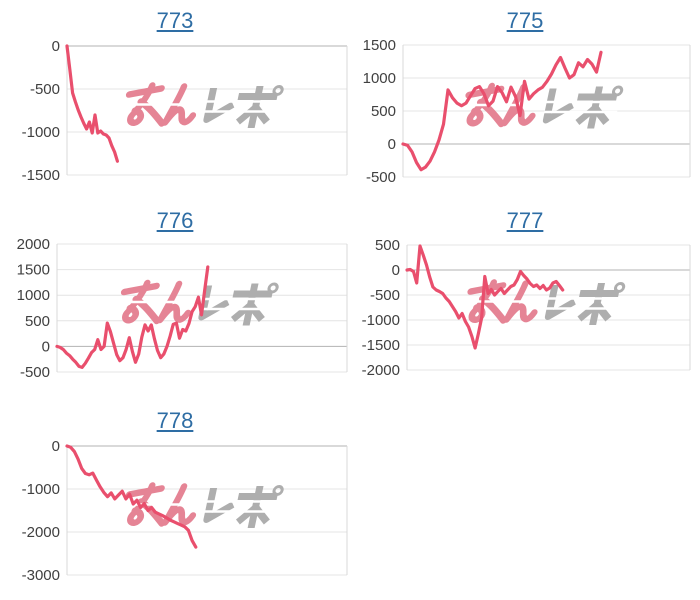 Image resolution: width=700 pixels, height=600 pixels. I want to click on chart-title-link-778: 778, so click(175, 420).